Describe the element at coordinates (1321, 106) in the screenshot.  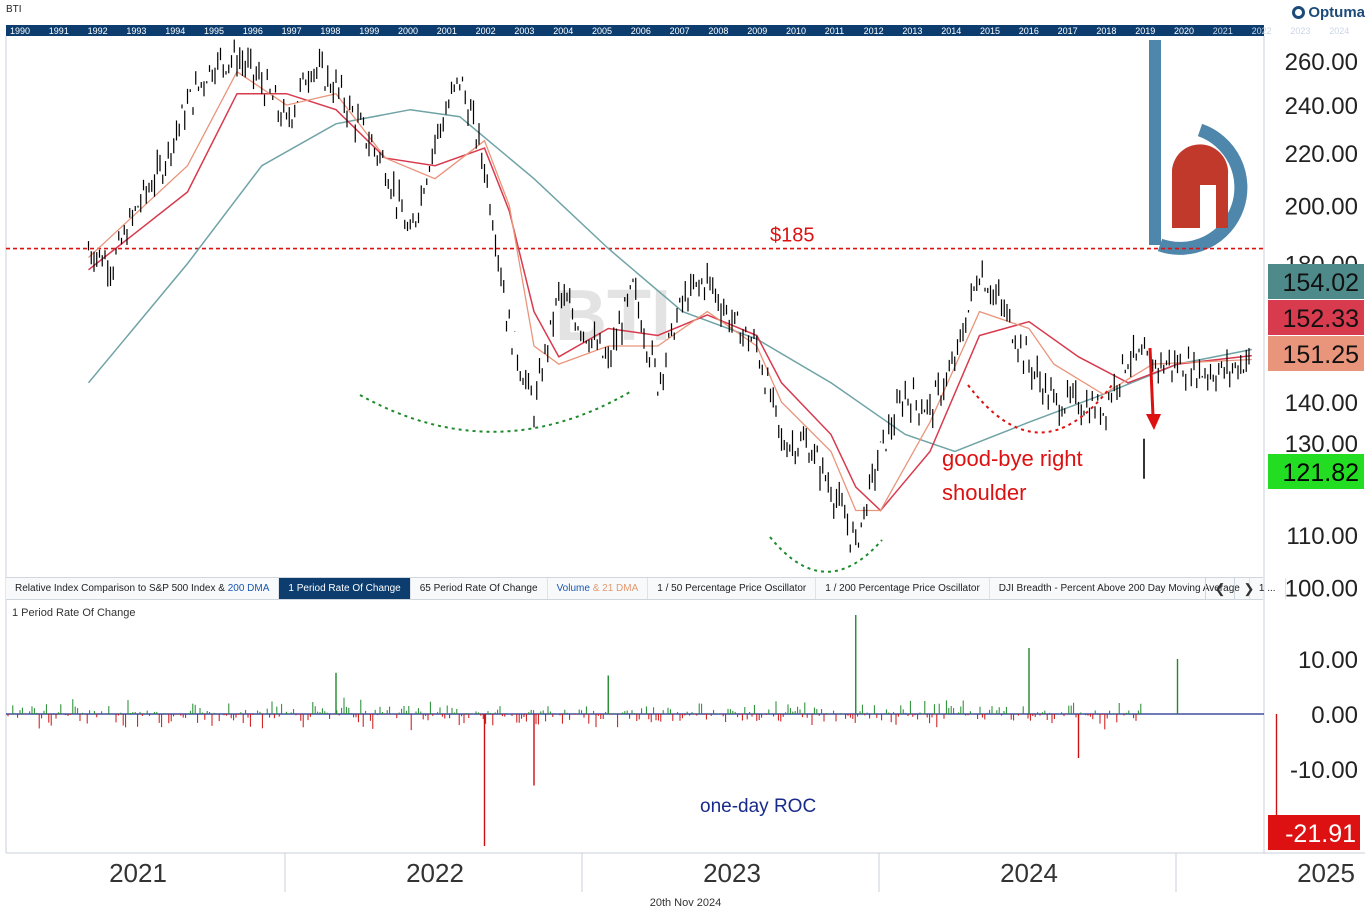
I see `y-tick-label: 240.00` at that location.